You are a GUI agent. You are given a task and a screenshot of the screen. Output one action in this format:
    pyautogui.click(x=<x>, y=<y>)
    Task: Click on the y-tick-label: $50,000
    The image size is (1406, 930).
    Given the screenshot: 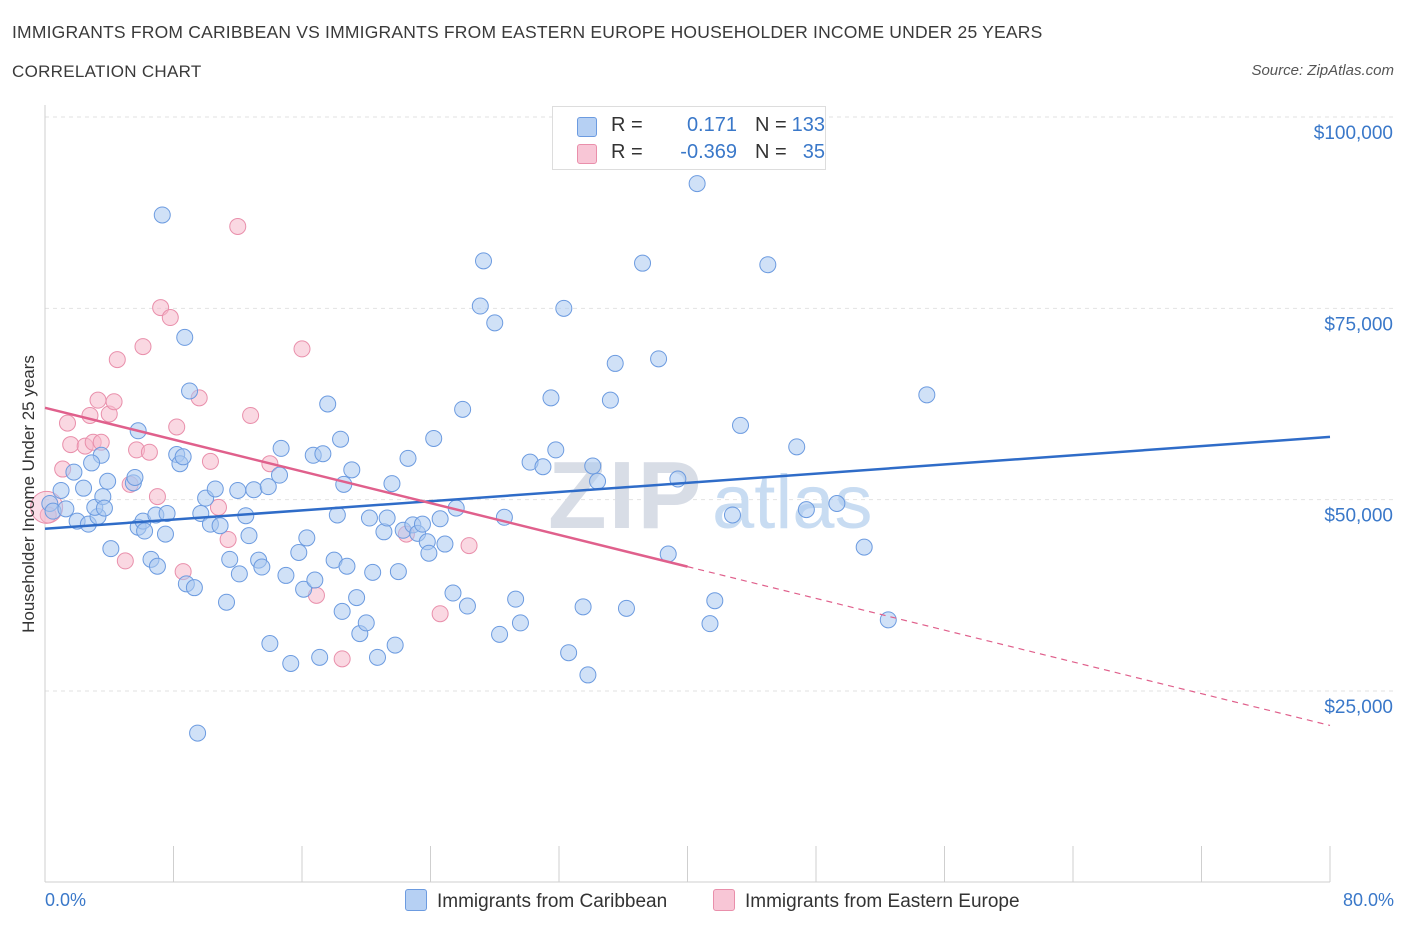 What is the action you would take?
    pyautogui.click(x=1358, y=516)
    